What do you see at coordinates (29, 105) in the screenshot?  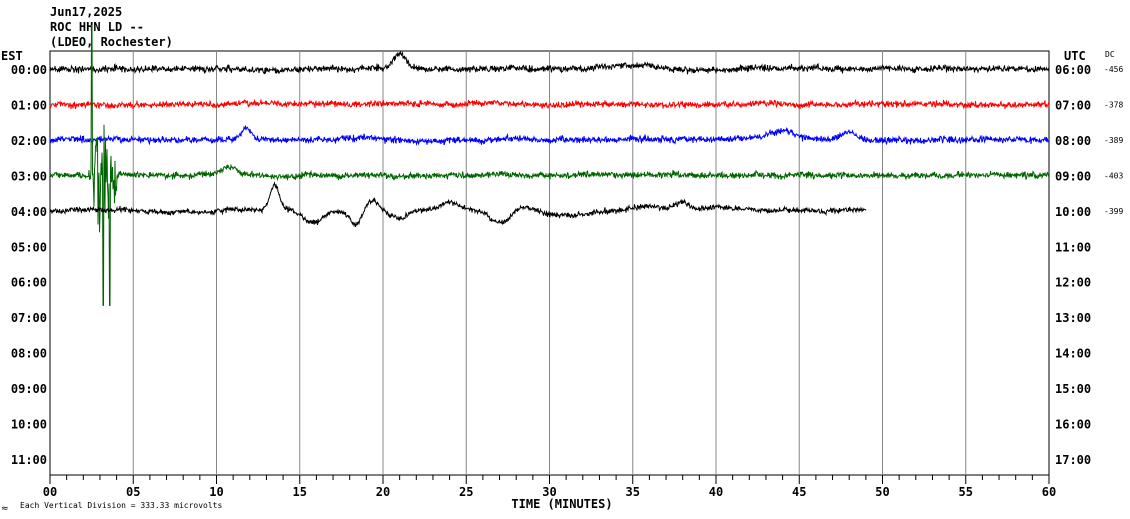 I see `est-row-label: 01:00` at bounding box center [29, 105].